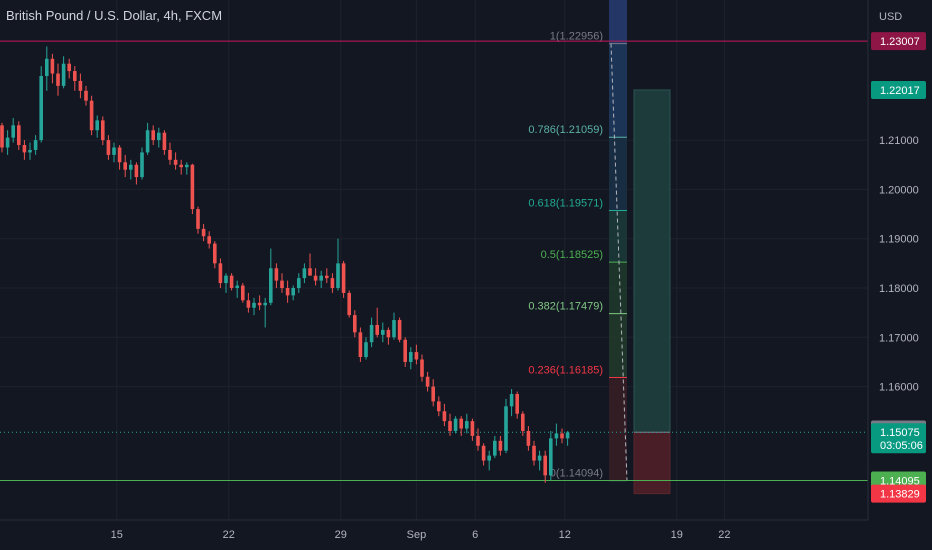 The height and width of the screenshot is (550, 932). Describe the element at coordinates (652, 463) in the screenshot. I see `position-loss-zone` at that location.